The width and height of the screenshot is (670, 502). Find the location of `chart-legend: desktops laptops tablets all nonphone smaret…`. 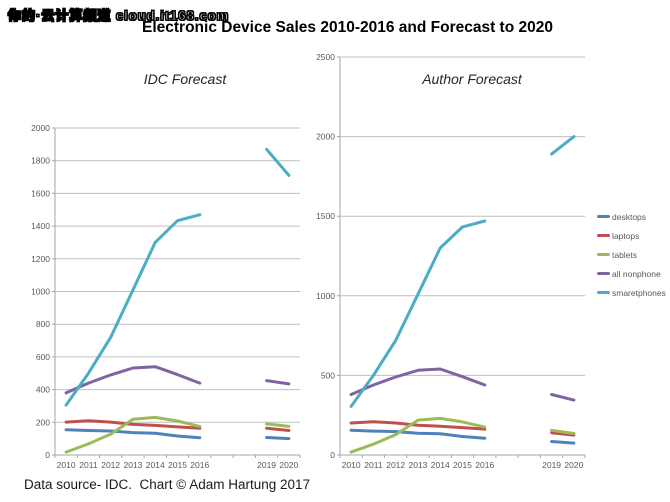

chart-legend: desktops laptops tablets all nonphone smaret… is located at coordinates (631, 258).